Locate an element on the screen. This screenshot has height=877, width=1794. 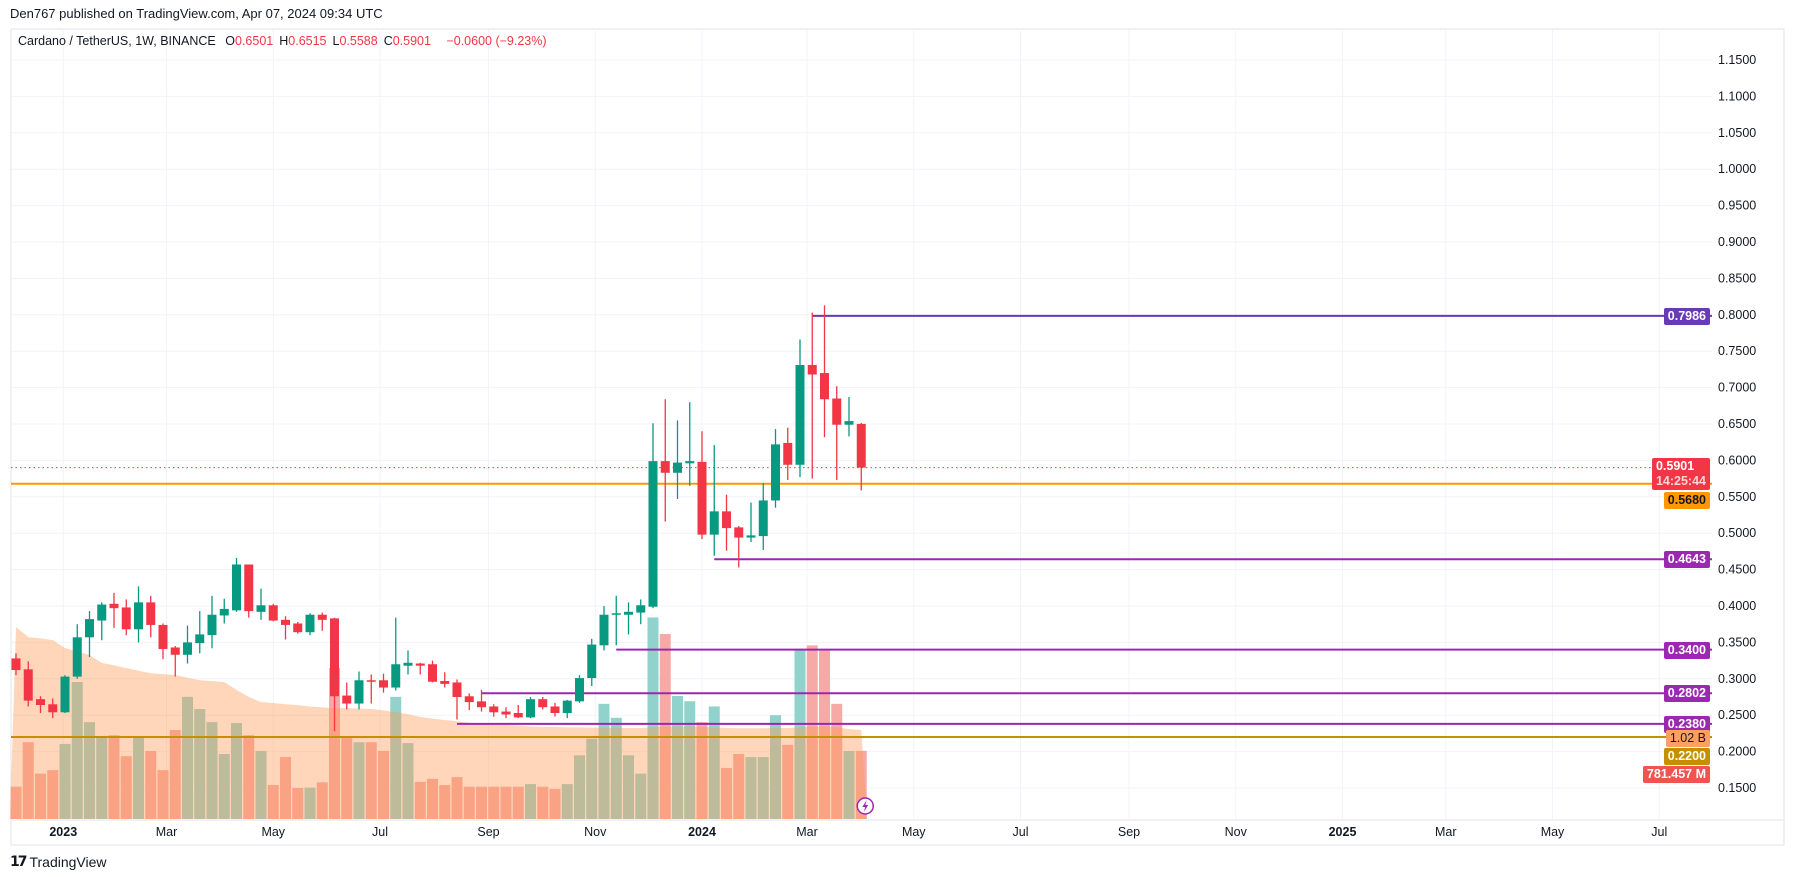
bar-countdown: 14:25:44 is located at coordinates (1680, 480).